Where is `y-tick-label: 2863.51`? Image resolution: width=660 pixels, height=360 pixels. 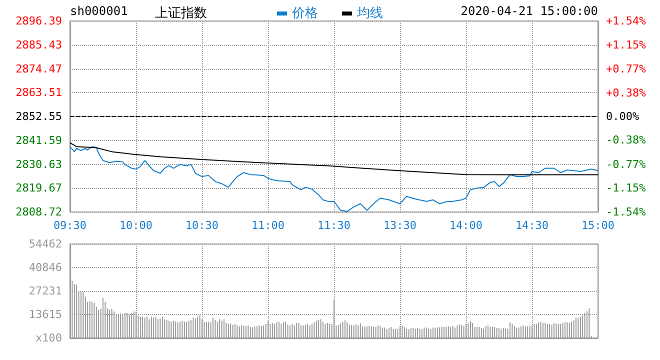 y-tick-label: 2863.51 is located at coordinates (39, 93).